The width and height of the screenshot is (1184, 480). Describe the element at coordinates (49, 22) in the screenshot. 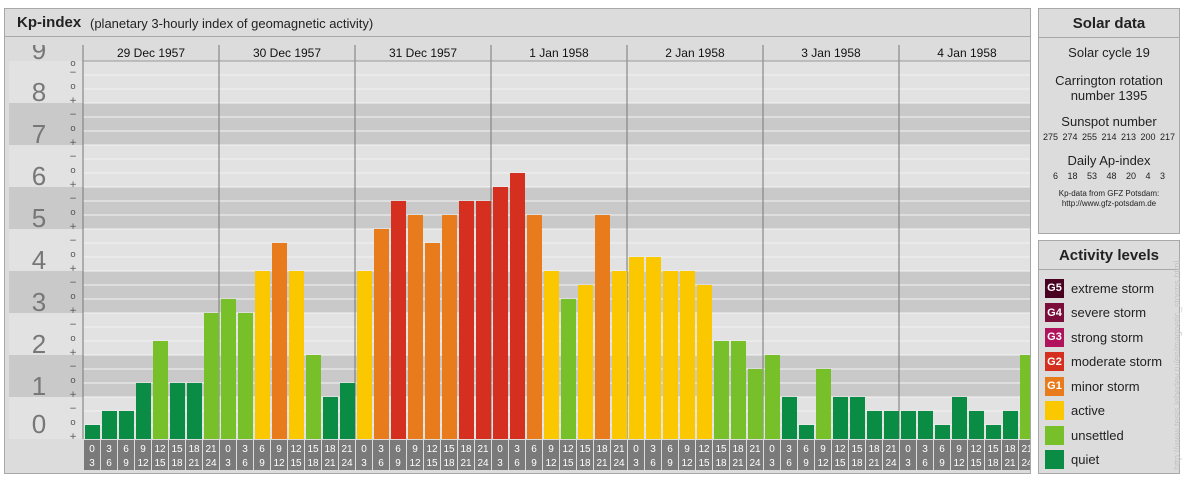

I see `chart-title: Kp-index` at that location.